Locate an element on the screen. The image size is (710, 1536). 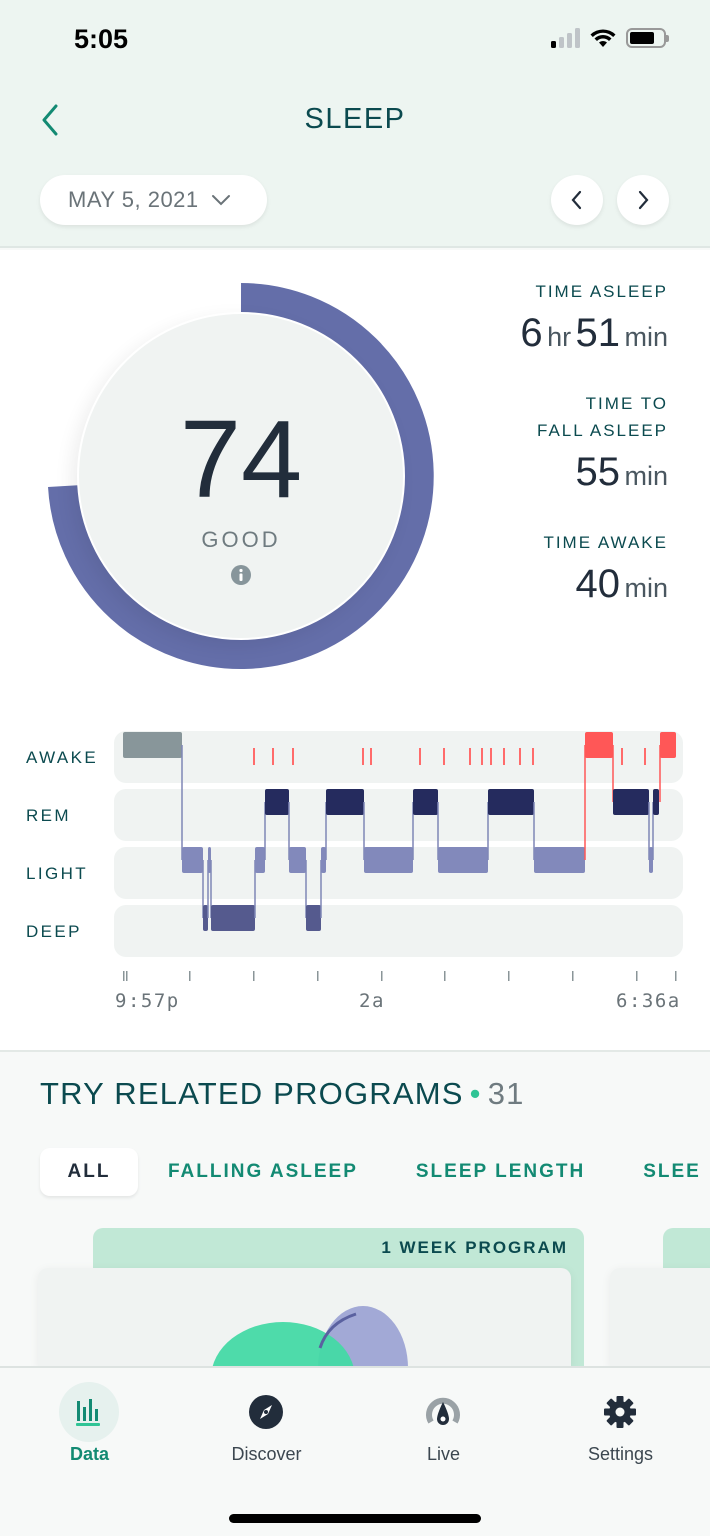
filter-sleep-length: SLEEP LENGTH is located at coordinates (500, 1171).